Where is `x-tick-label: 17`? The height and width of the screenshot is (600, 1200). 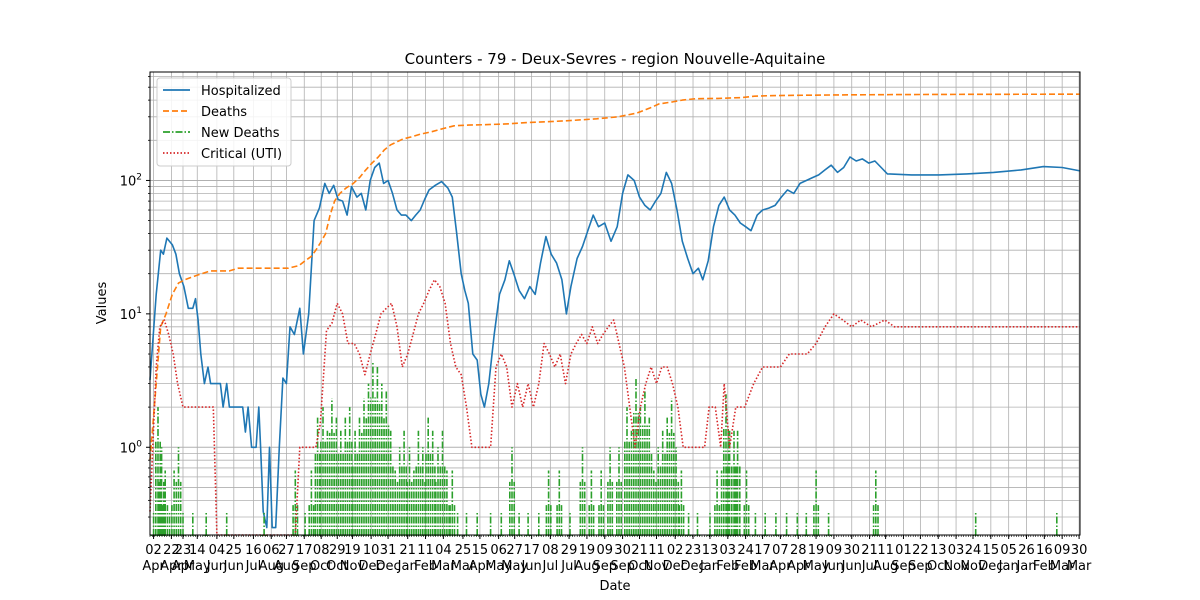
x-tick-label: 17 is located at coordinates (304, 550).